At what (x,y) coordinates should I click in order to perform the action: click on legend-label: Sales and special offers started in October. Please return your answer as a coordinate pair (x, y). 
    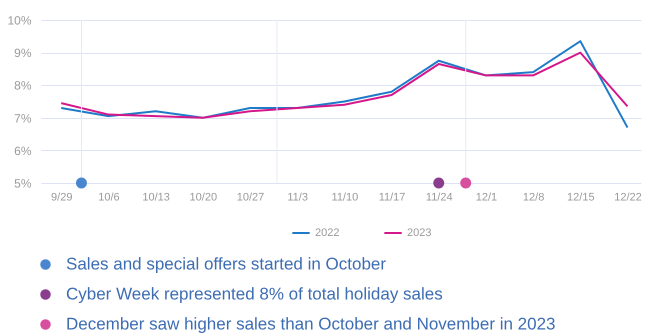
    Looking at the image, I should click on (226, 264).